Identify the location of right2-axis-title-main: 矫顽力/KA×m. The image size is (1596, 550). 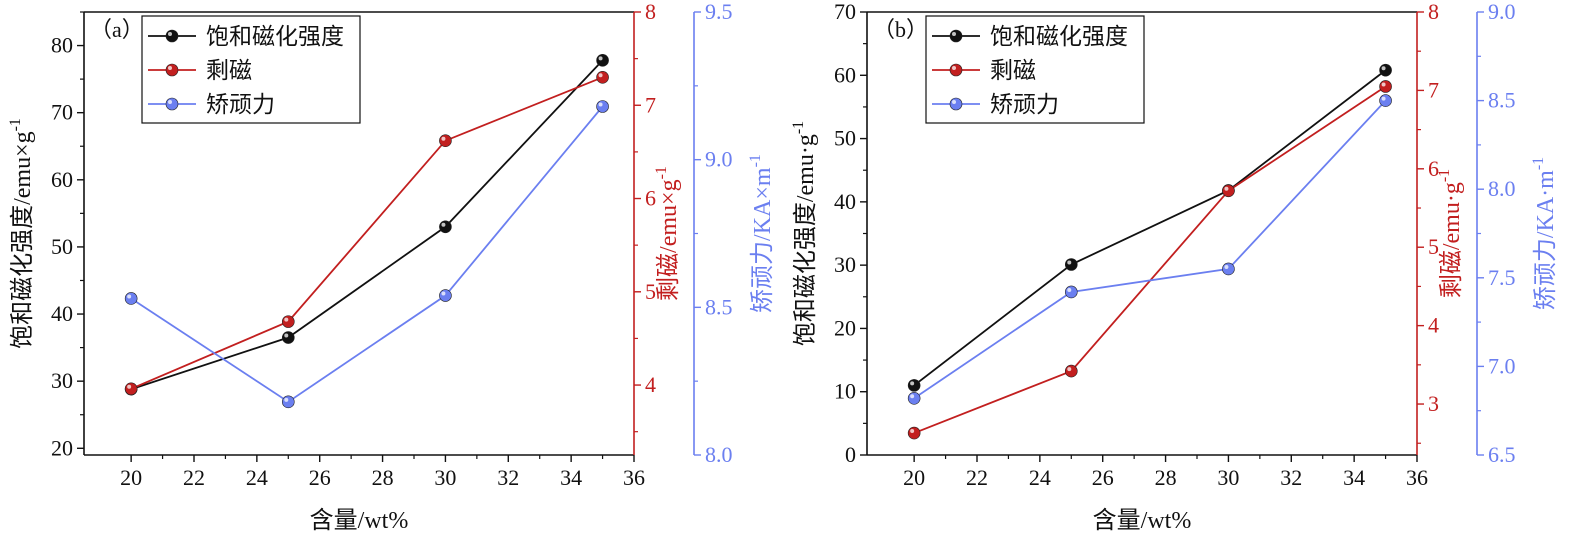
(762, 240).